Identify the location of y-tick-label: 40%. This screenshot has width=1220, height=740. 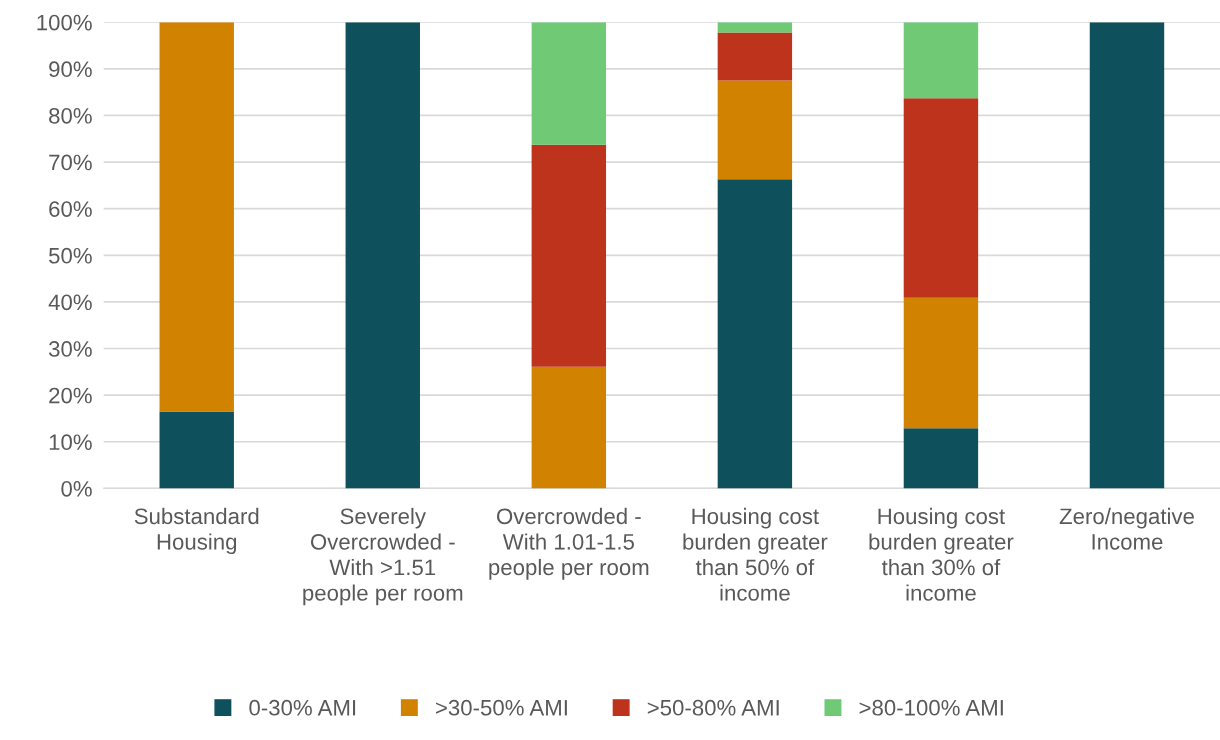
(70, 302).